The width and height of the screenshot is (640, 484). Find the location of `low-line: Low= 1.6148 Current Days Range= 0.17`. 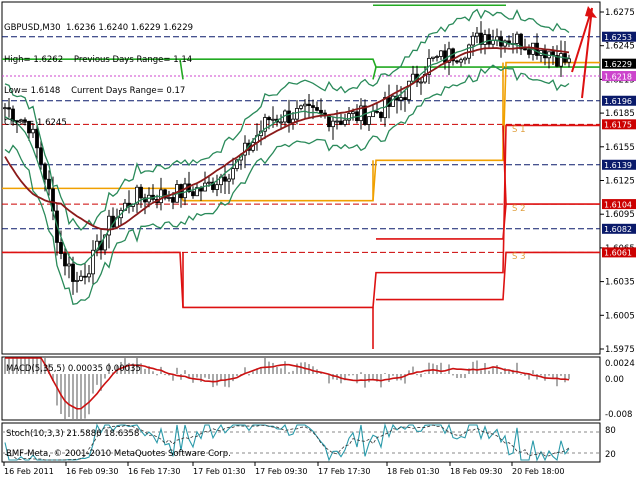

low-line: Low= 1.6148 Current Days Range= 0.17 is located at coordinates (95, 91).